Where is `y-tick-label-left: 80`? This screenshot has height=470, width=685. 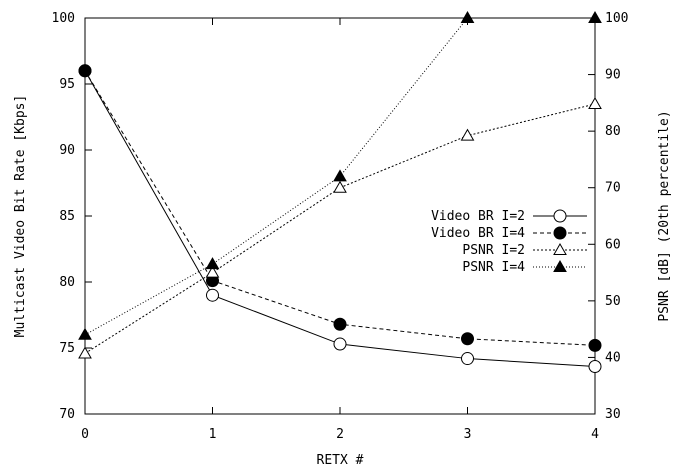 y-tick-label-left: 80 is located at coordinates (67, 282).